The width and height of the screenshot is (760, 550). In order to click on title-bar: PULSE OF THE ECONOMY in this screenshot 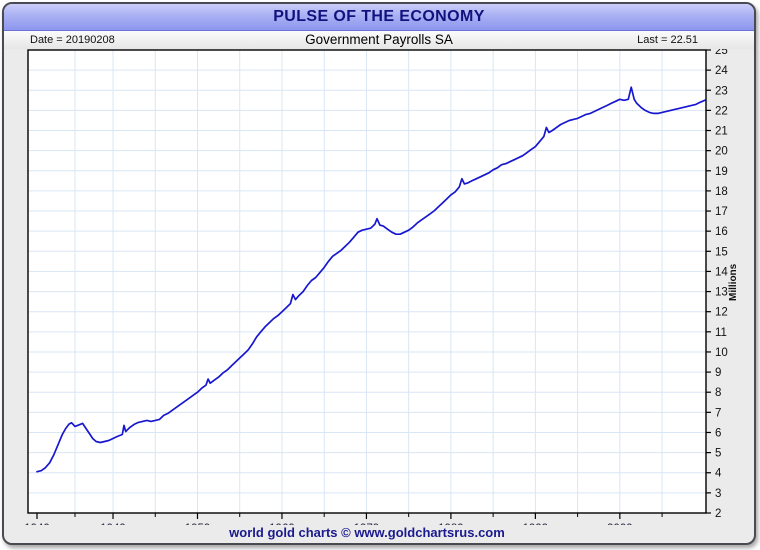, I will do `click(379, 17)`.